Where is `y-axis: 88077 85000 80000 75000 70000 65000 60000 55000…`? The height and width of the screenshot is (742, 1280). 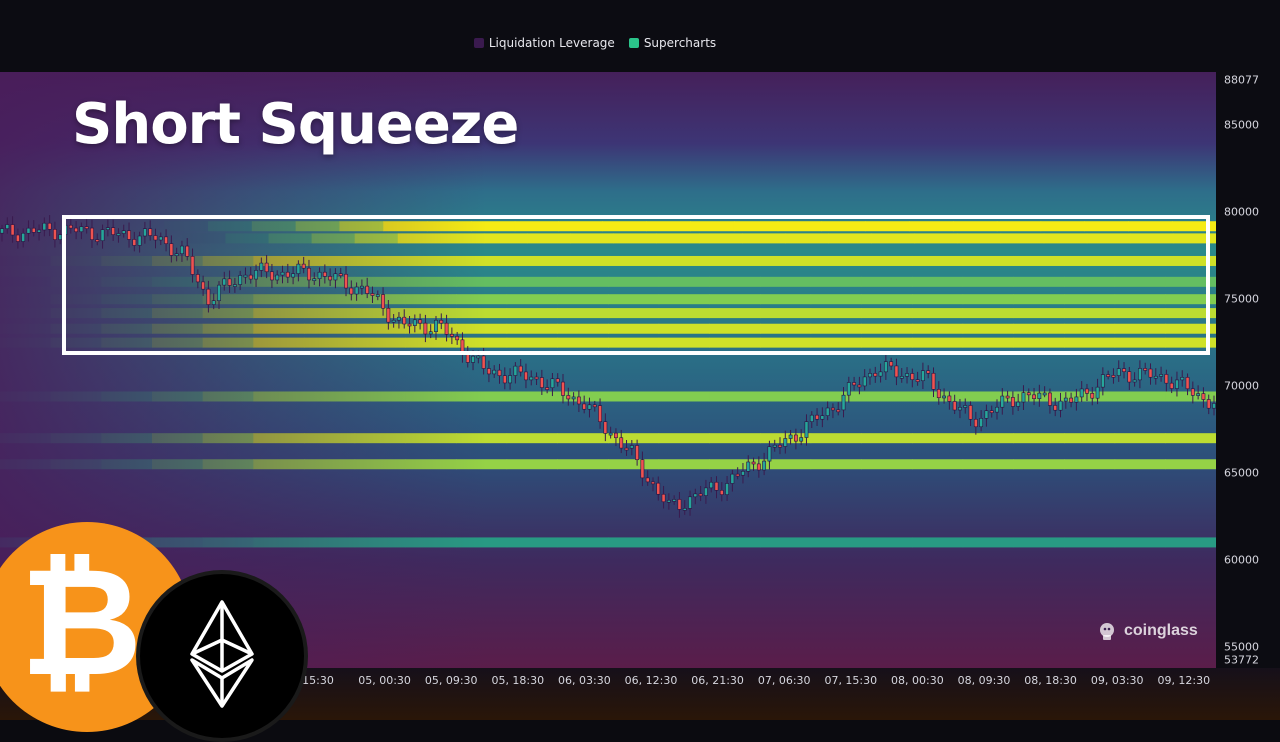 y-axis: 88077 85000 80000 75000 70000 65000 60000 55000… is located at coordinates (1248, 370).